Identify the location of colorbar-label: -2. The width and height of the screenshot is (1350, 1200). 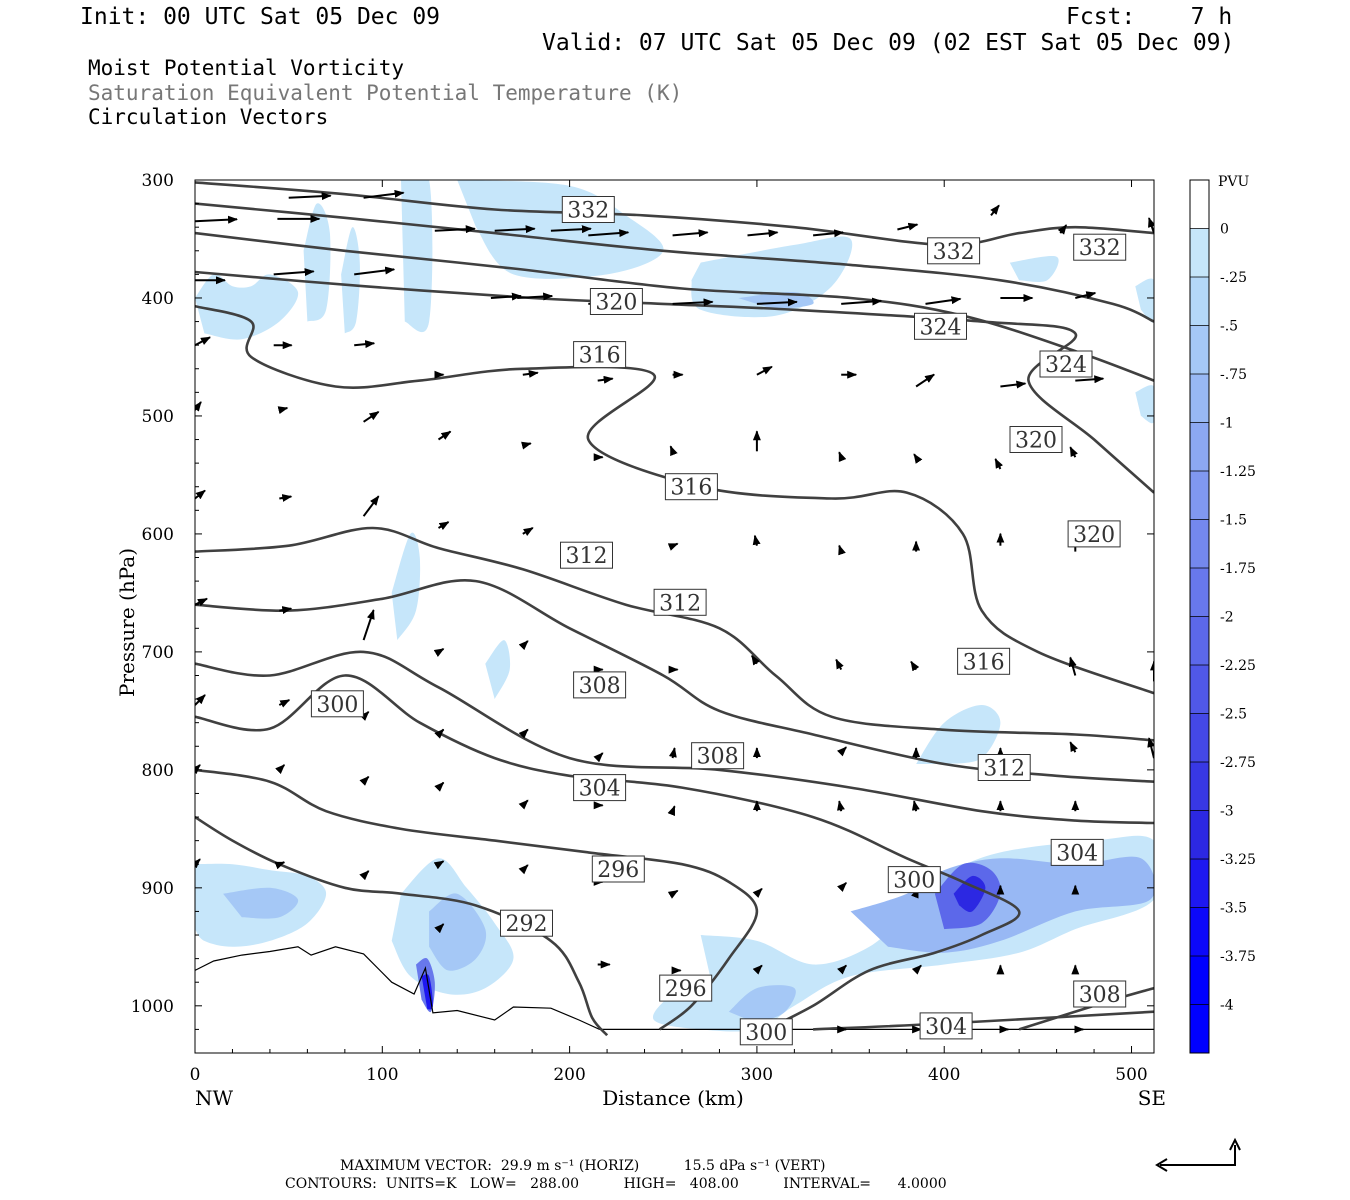
(1227, 618).